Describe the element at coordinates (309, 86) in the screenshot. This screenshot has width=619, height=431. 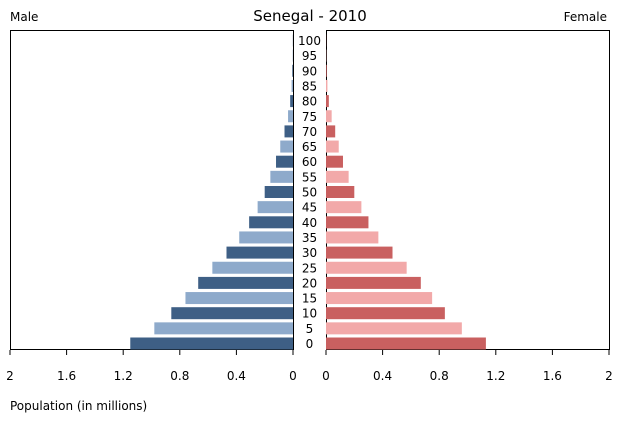
I see `age-label-85: 85` at that location.